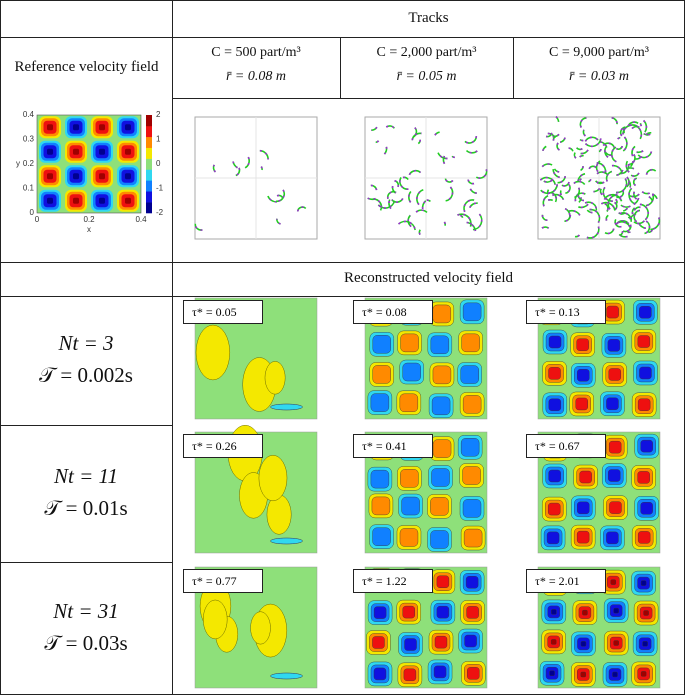 The width and height of the screenshot is (685, 695). Describe the element at coordinates (428, 278) in the screenshot. I see `reconstructed-header: Reconstructed velocity field` at that location.